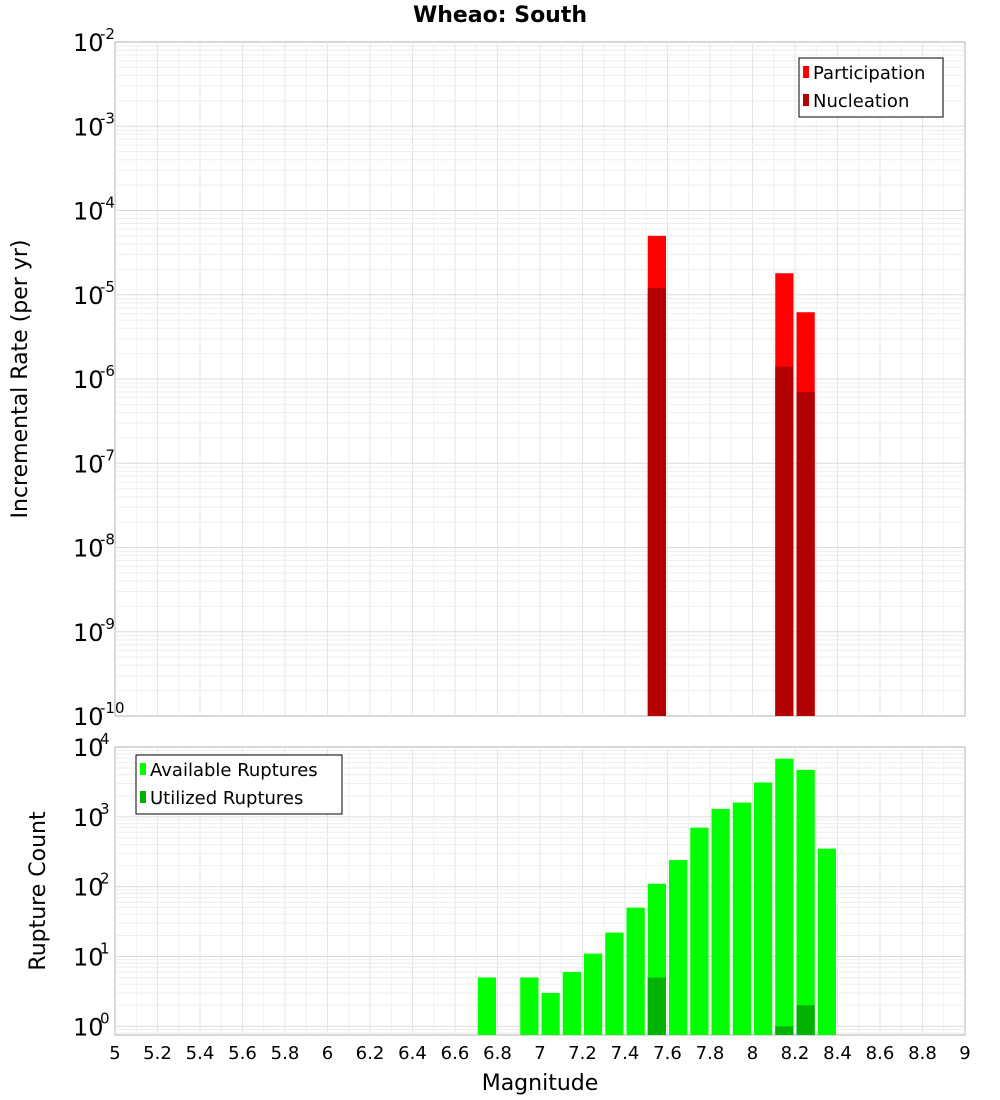  I want to click on legend-label-participation: Participation, so click(869, 73).